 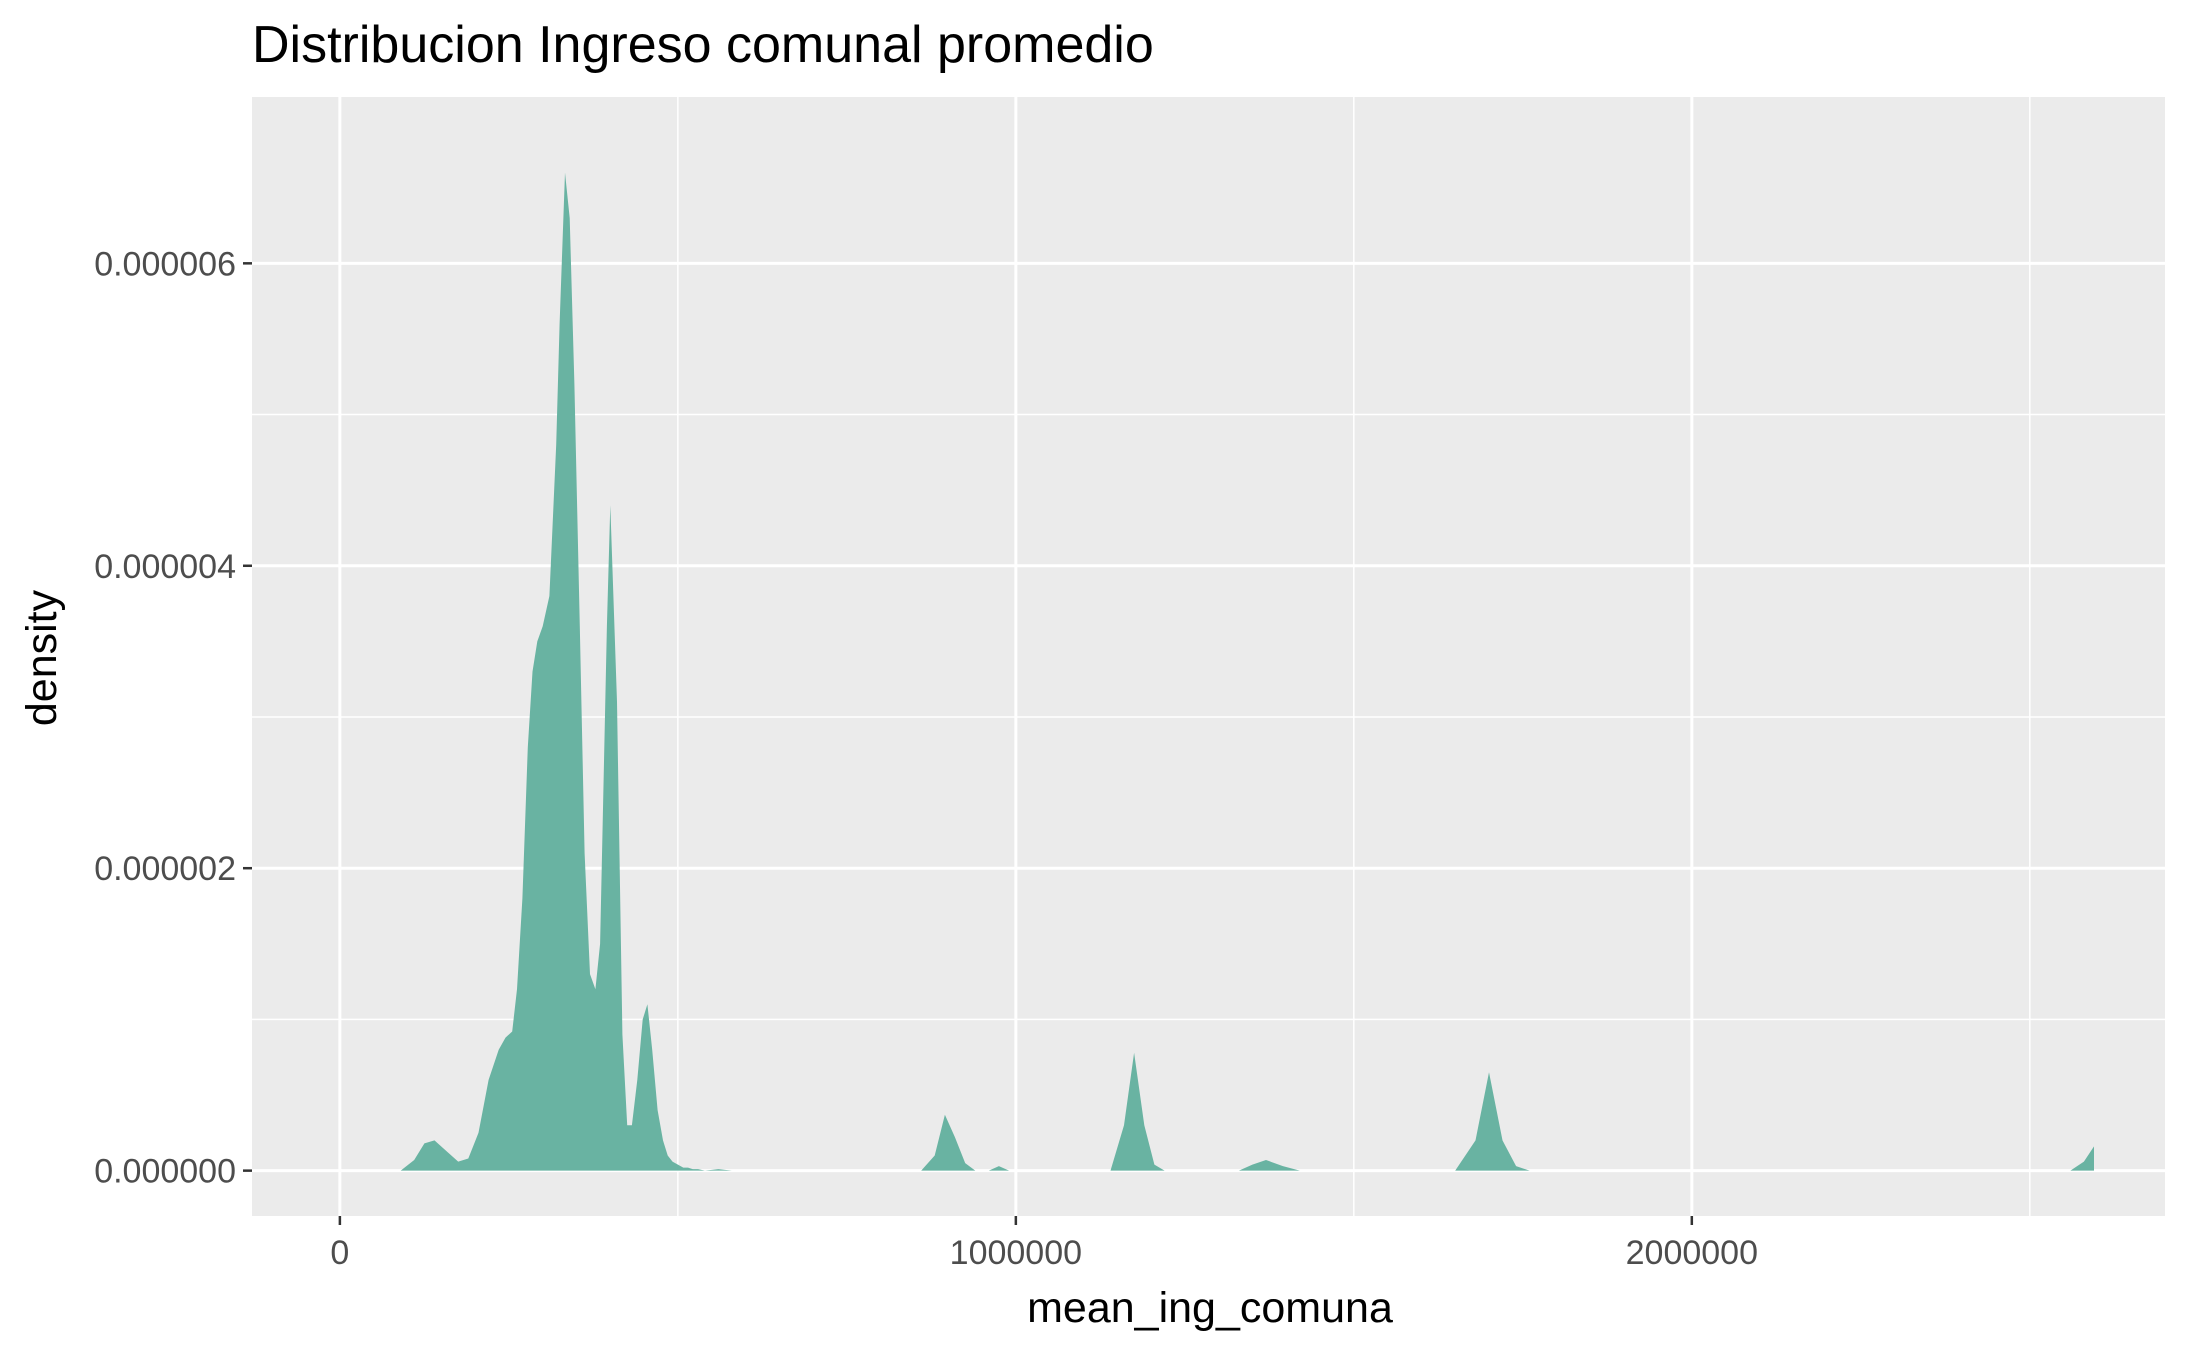 What do you see at coordinates (173, 718) in the screenshot?
I see `y-axis: 0.000000 0.000002 0.000004 0.000006` at bounding box center [173, 718].